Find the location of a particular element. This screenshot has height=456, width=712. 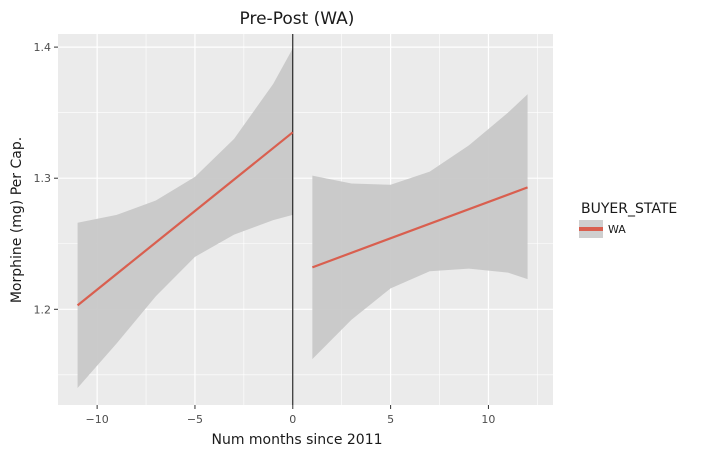

x-tick-label: −5 is located at coordinates (195, 419).